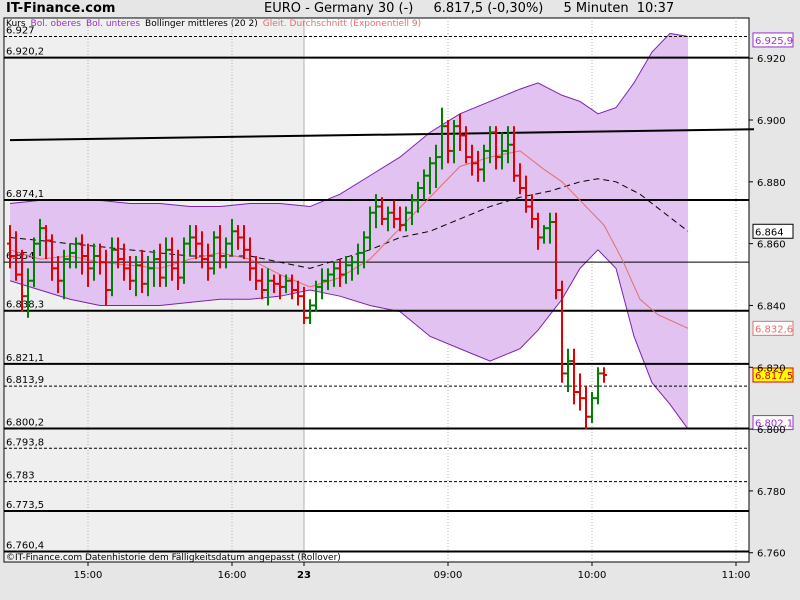  I want to click on value-tag: 6.817,5, so click(773, 375).